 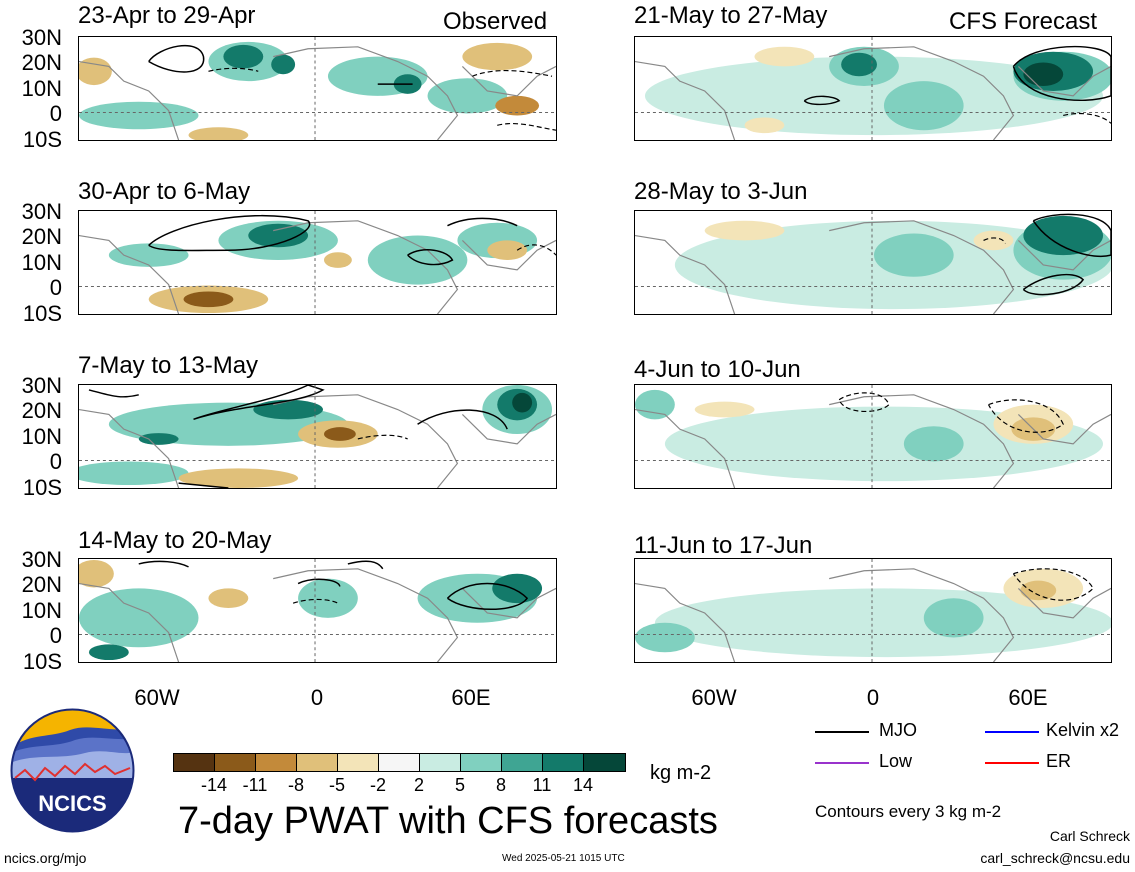 What do you see at coordinates (168, 365) in the screenshot?
I see `observed-panel-3-title: 7-May to 13-May` at bounding box center [168, 365].